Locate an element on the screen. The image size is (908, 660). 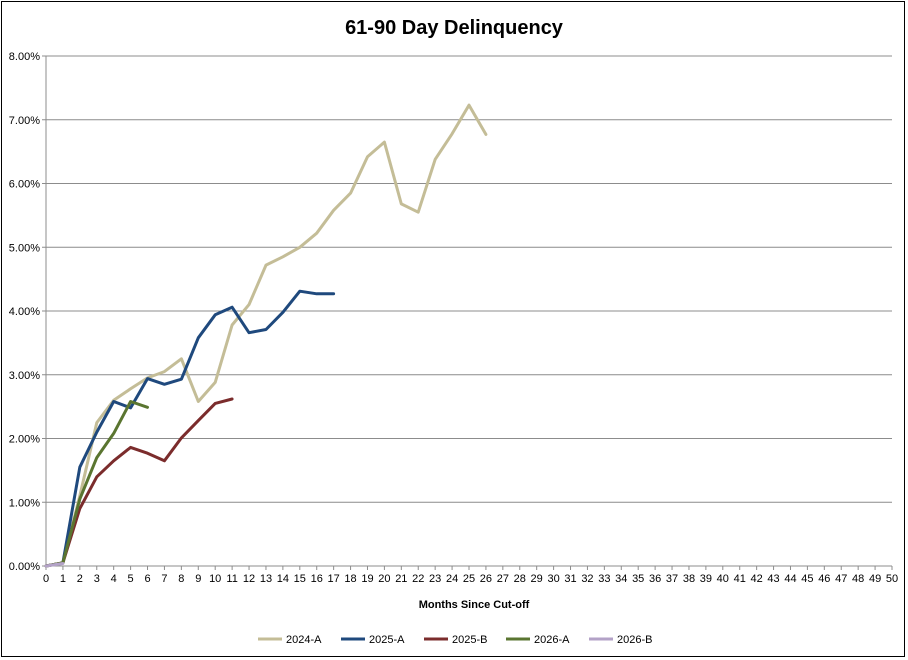
x-tick-label: 48 is located at coordinates (858, 579).